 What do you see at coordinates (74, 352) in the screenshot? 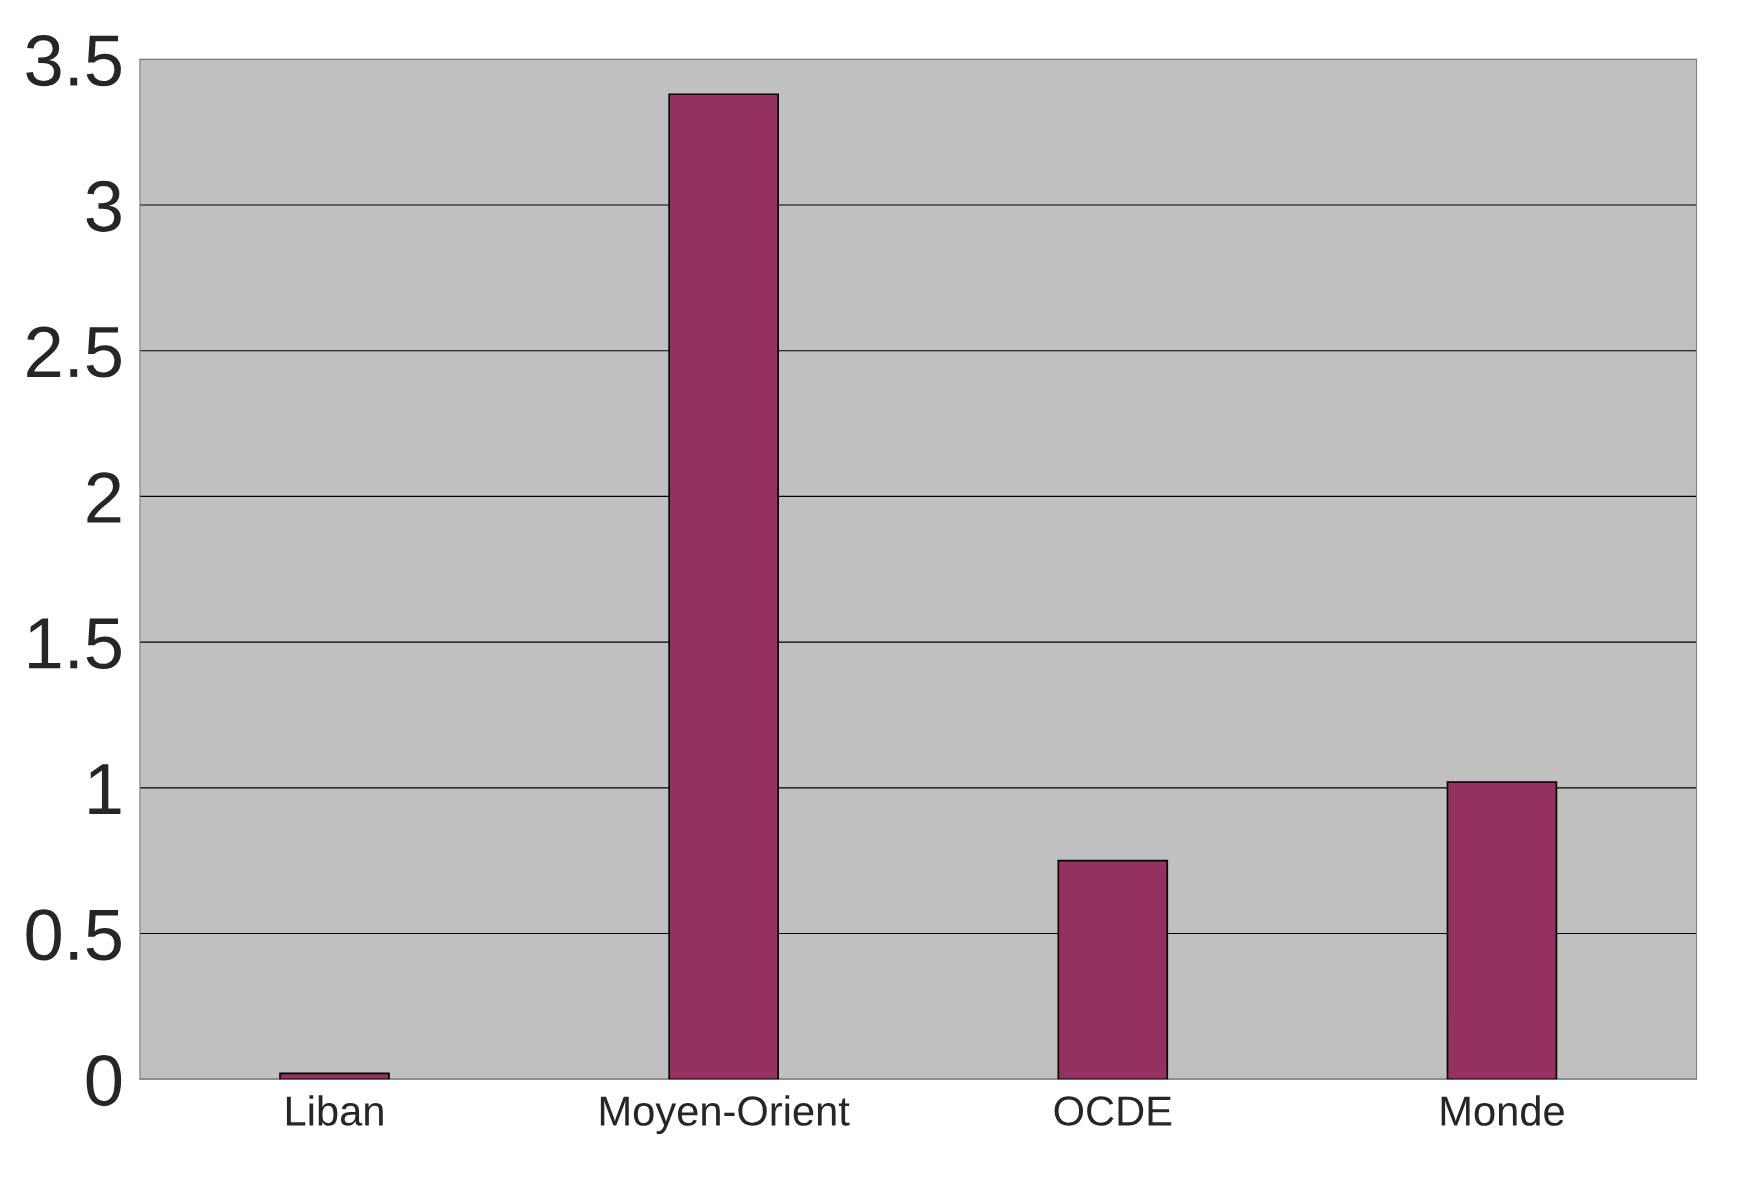
I see `y-tick-label: 2.5` at bounding box center [74, 352].